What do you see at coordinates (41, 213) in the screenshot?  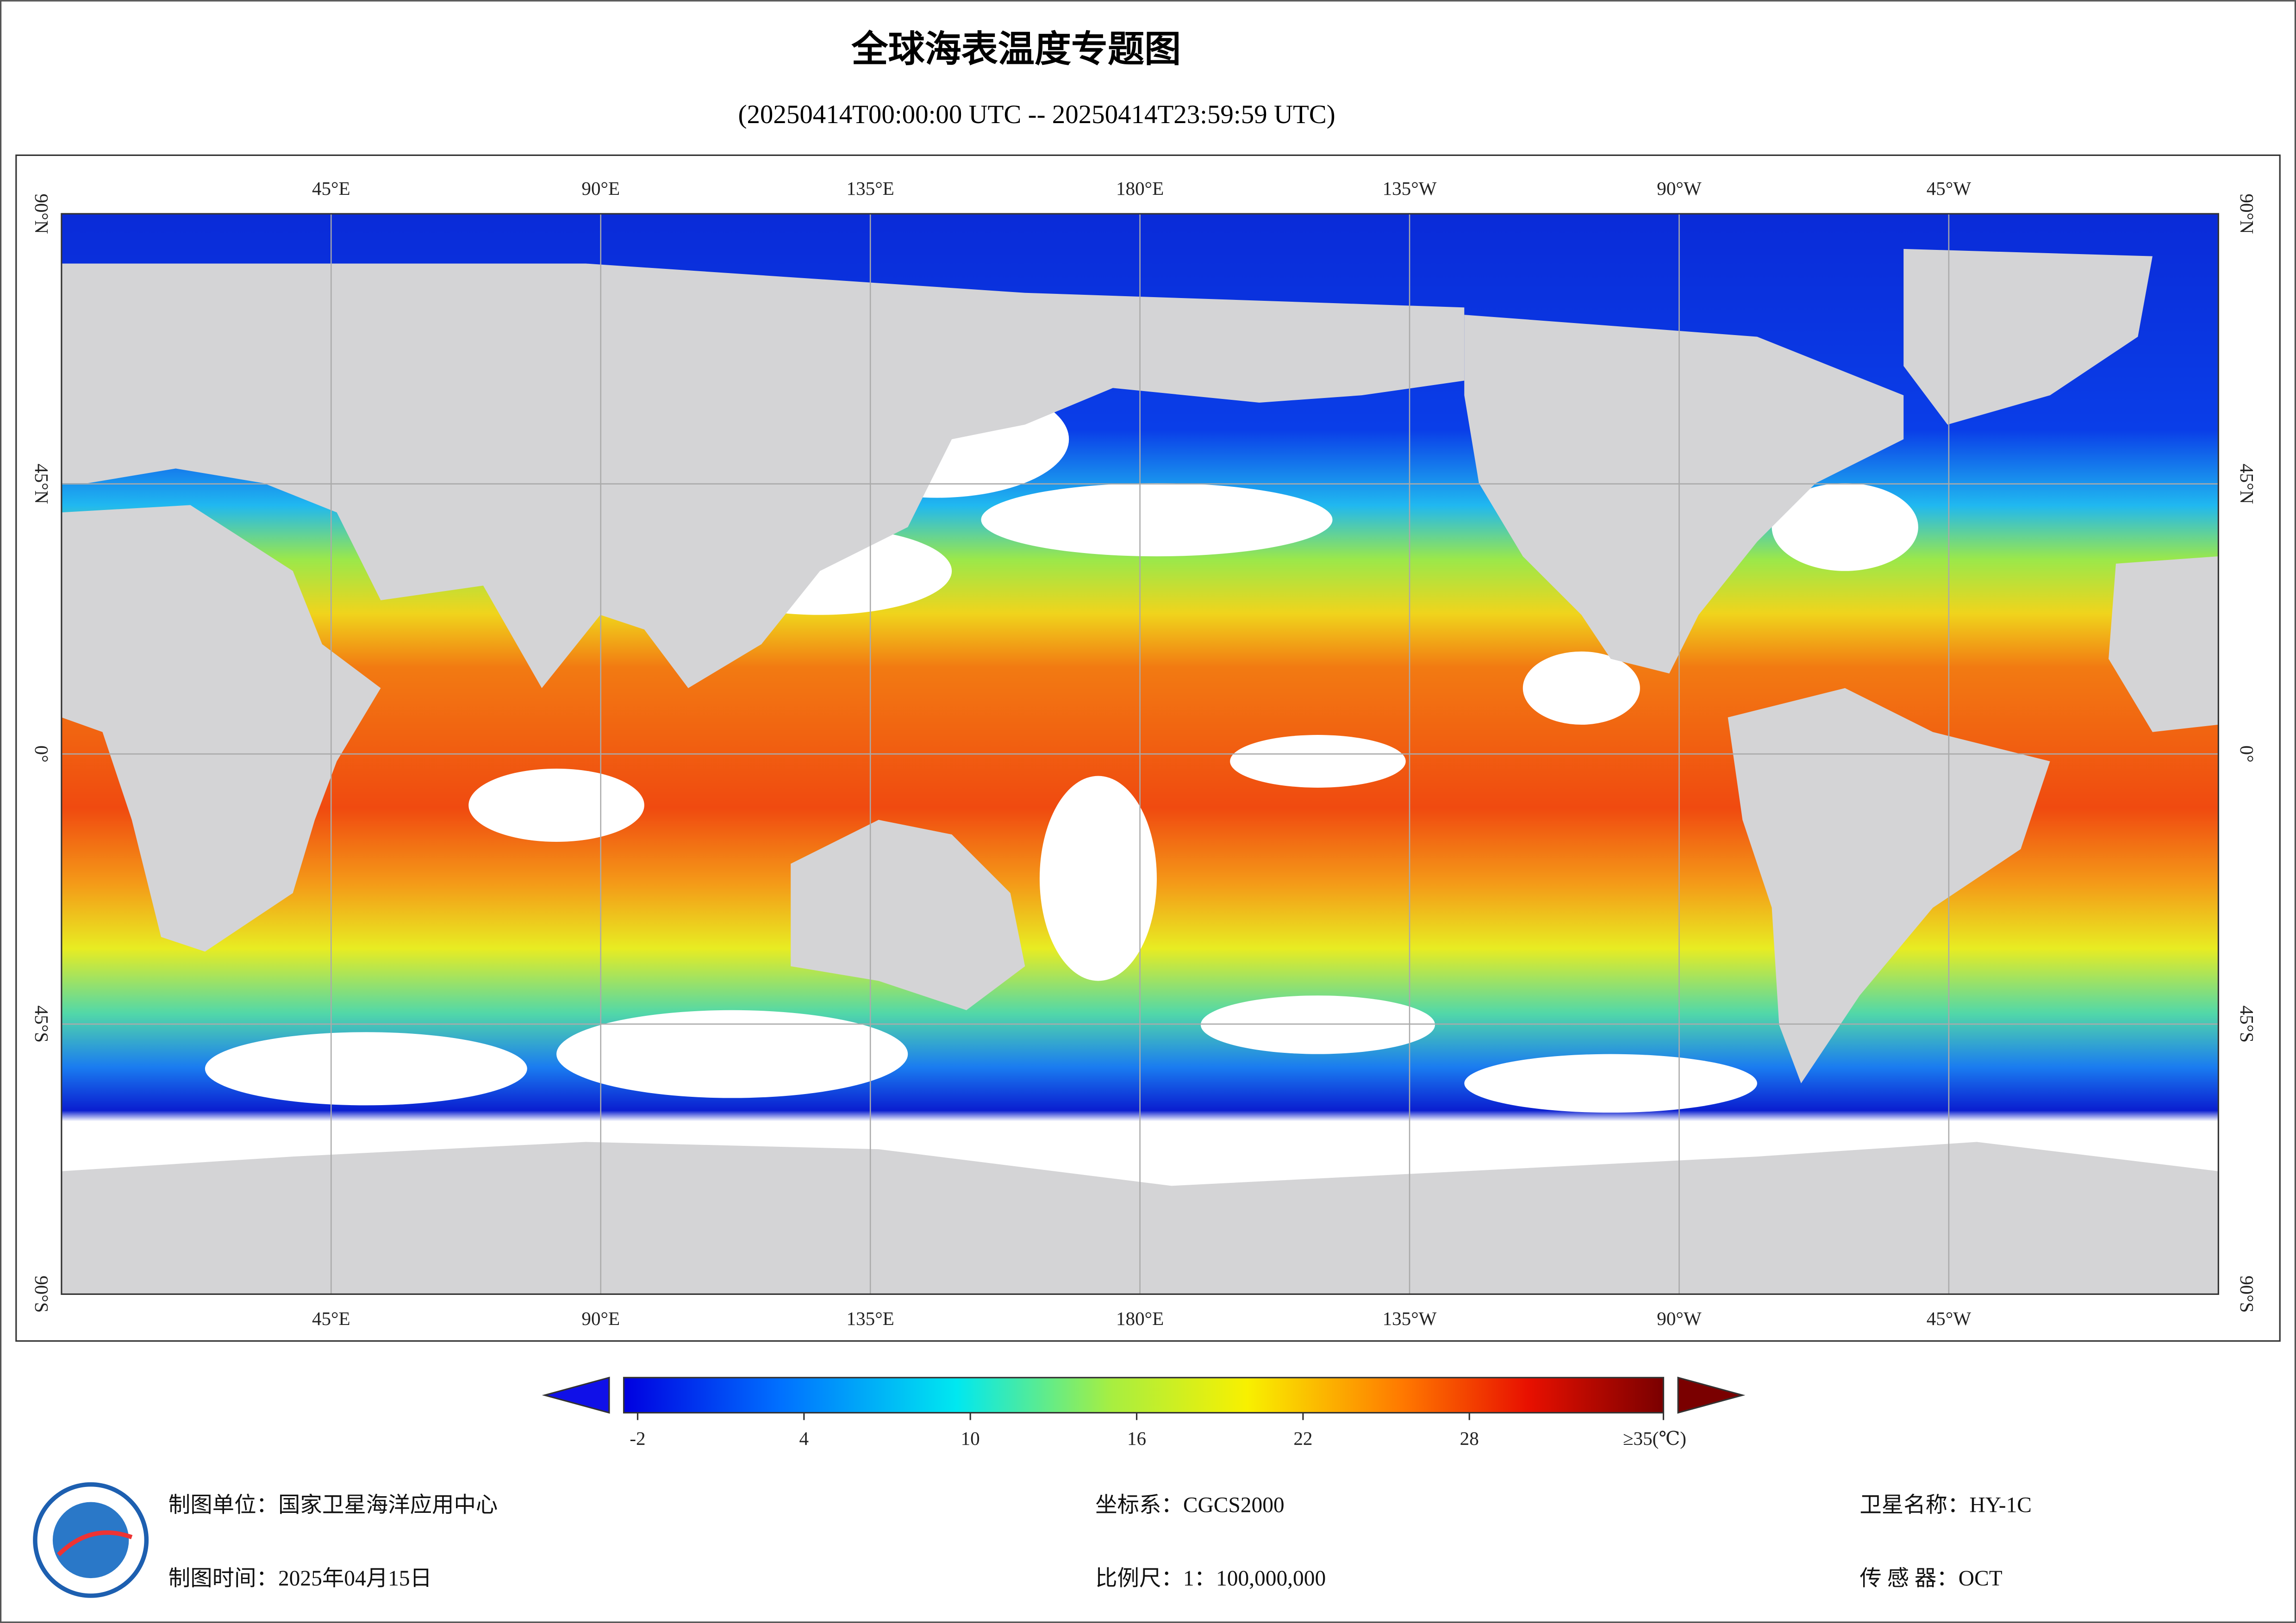 I see `lat-label-left: 90°N` at bounding box center [41, 213].